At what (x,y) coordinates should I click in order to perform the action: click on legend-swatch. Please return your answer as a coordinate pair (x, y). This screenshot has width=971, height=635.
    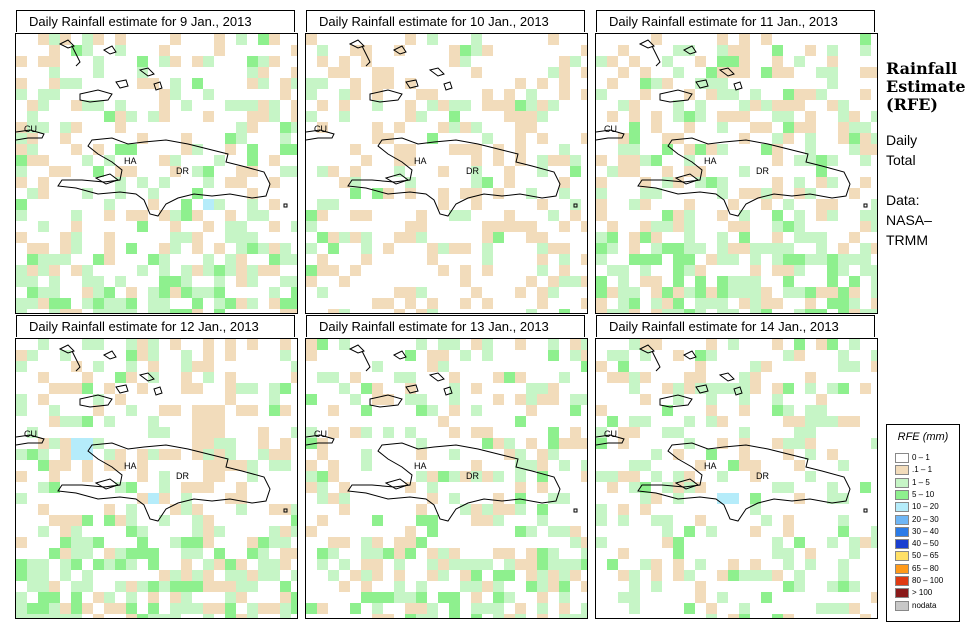
    Looking at the image, I should click on (902, 544).